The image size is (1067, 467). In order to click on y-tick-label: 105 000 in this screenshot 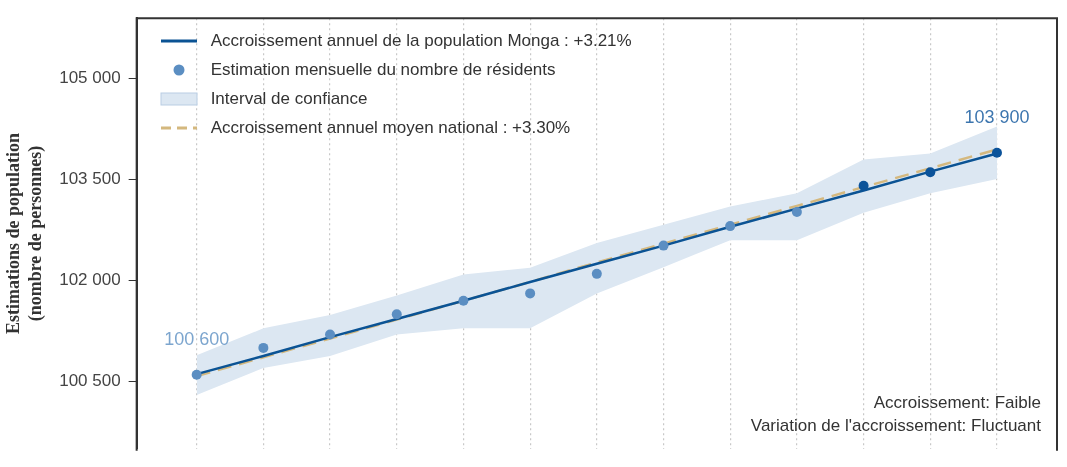, I will do `click(90, 78)`.